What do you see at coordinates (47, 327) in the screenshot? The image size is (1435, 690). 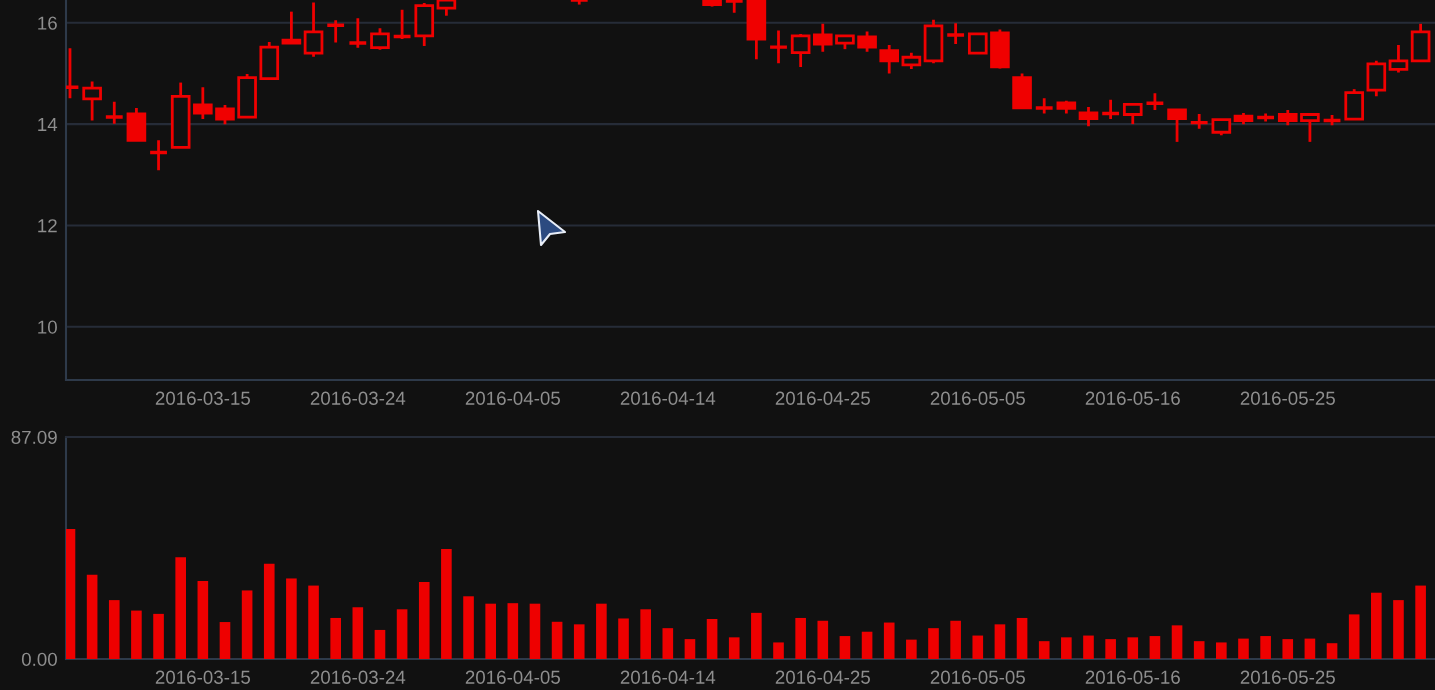 I see `y-tick-label: 10` at bounding box center [47, 327].